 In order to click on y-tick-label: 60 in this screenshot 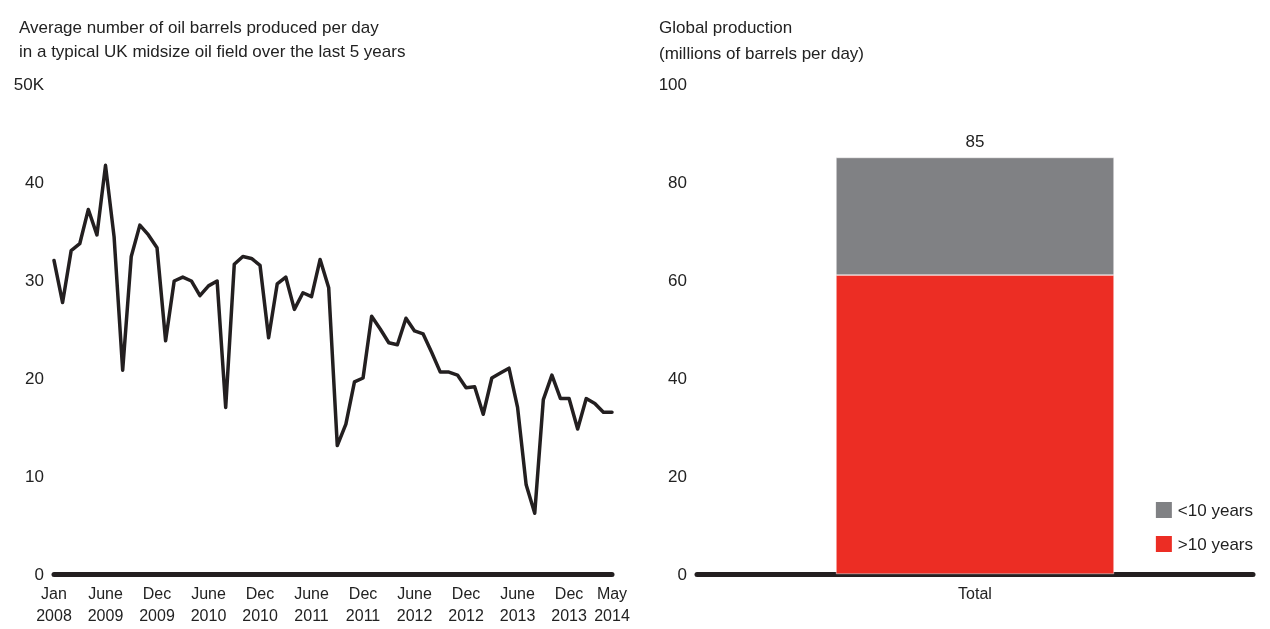, I will do `click(677, 280)`.